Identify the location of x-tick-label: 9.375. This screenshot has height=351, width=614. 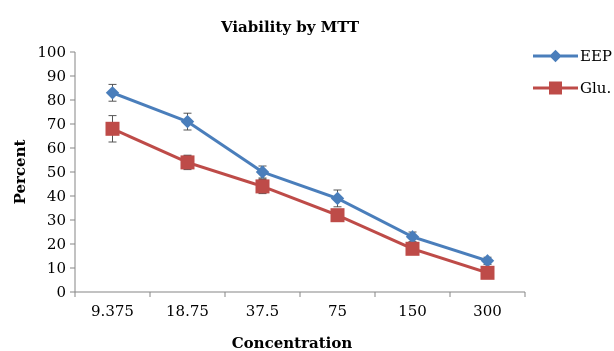
(112, 311).